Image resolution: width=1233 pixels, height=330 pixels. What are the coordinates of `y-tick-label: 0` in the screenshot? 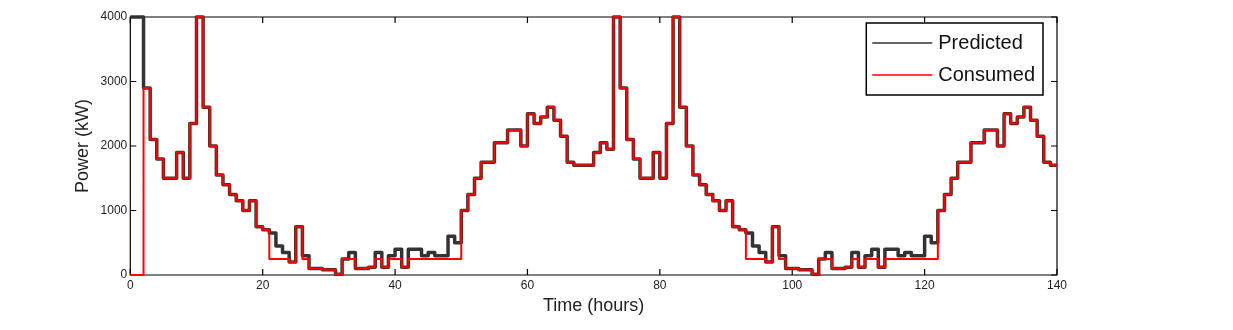 It's located at (124, 274).